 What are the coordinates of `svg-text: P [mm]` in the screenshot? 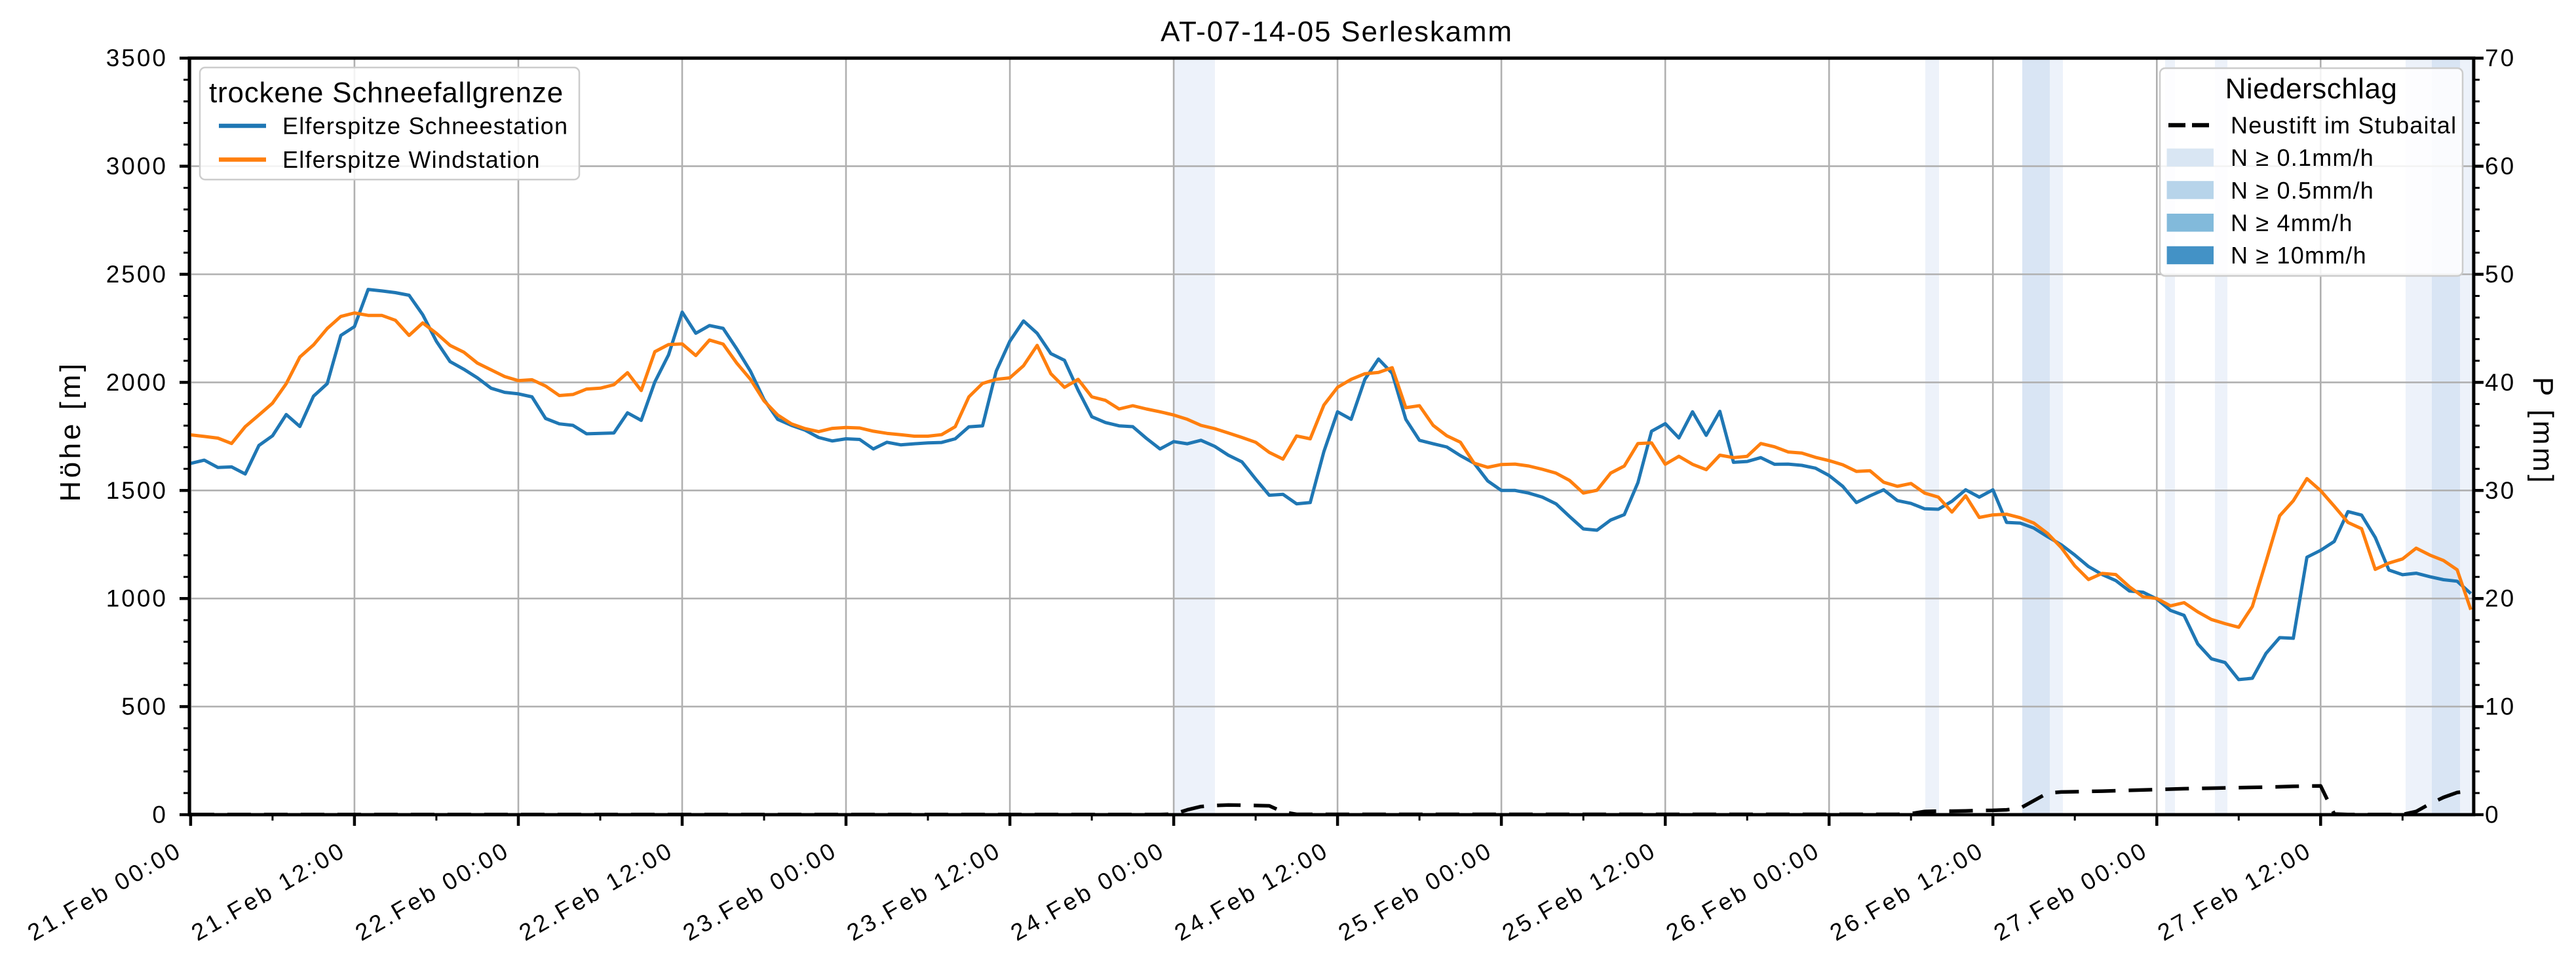 It's located at (2543, 431).